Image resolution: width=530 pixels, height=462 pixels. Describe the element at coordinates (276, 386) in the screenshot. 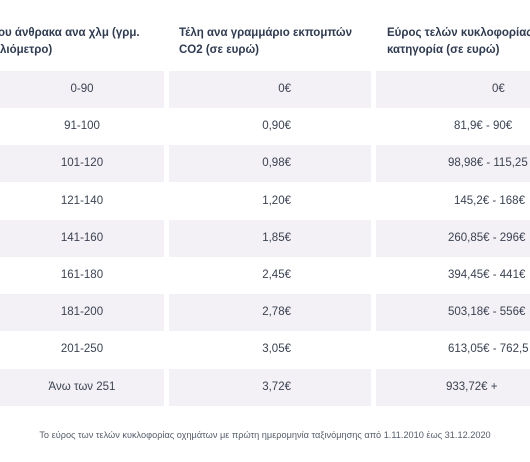

I see `fee-per-gram-value: 3,72€` at that location.